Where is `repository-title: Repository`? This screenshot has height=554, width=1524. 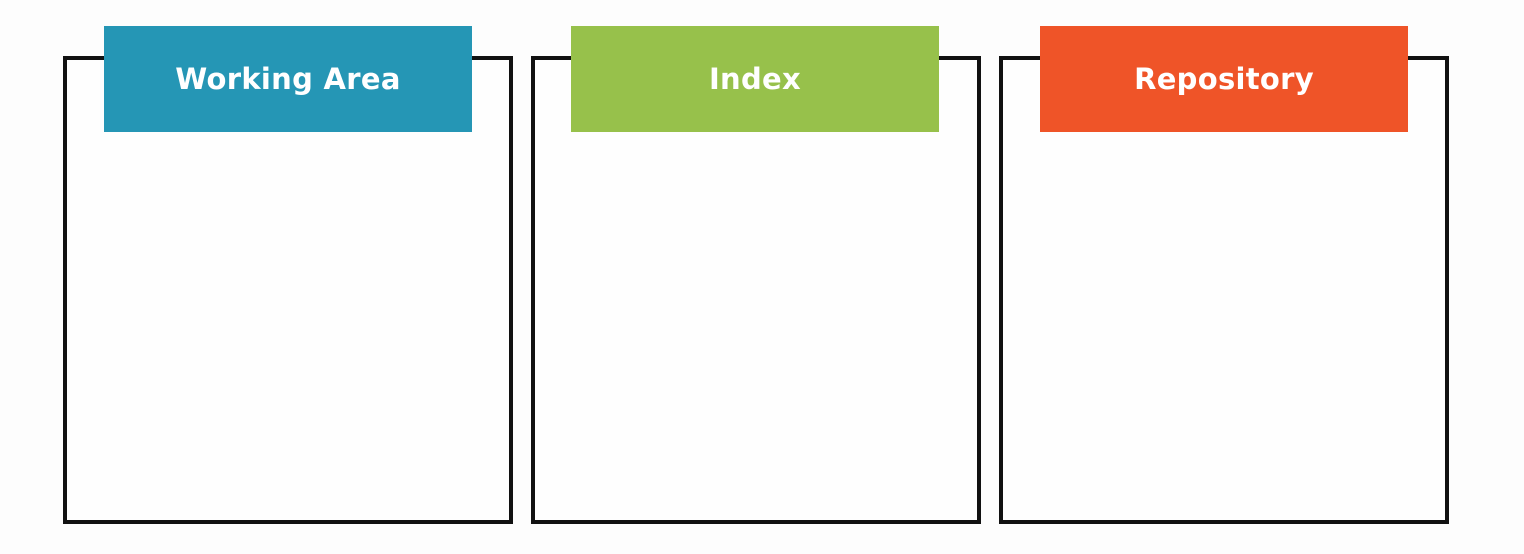
repository-title: Repository is located at coordinates (1224, 79).